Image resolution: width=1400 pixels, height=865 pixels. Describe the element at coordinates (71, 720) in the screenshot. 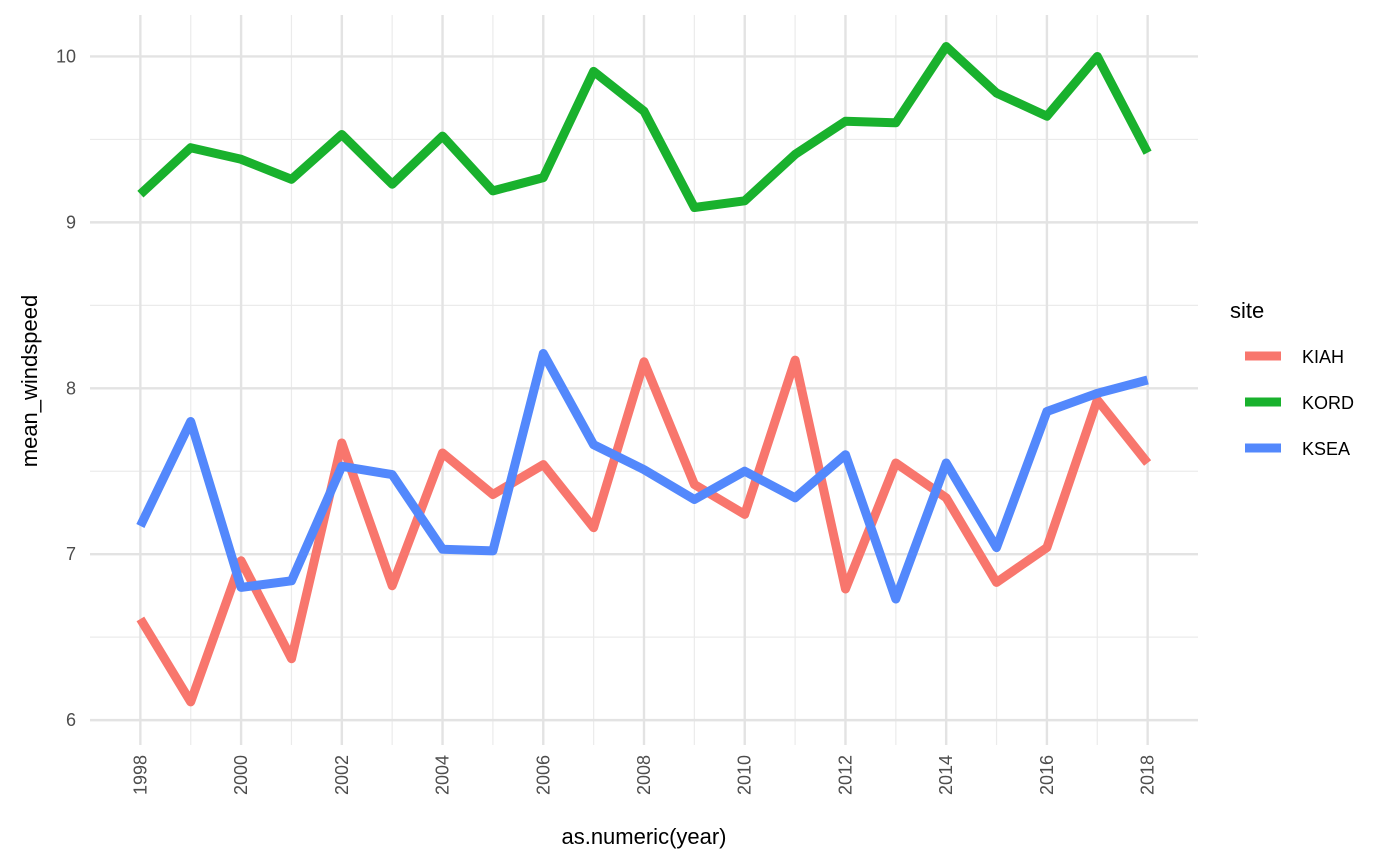

I see `y-tick-label: 6` at that location.